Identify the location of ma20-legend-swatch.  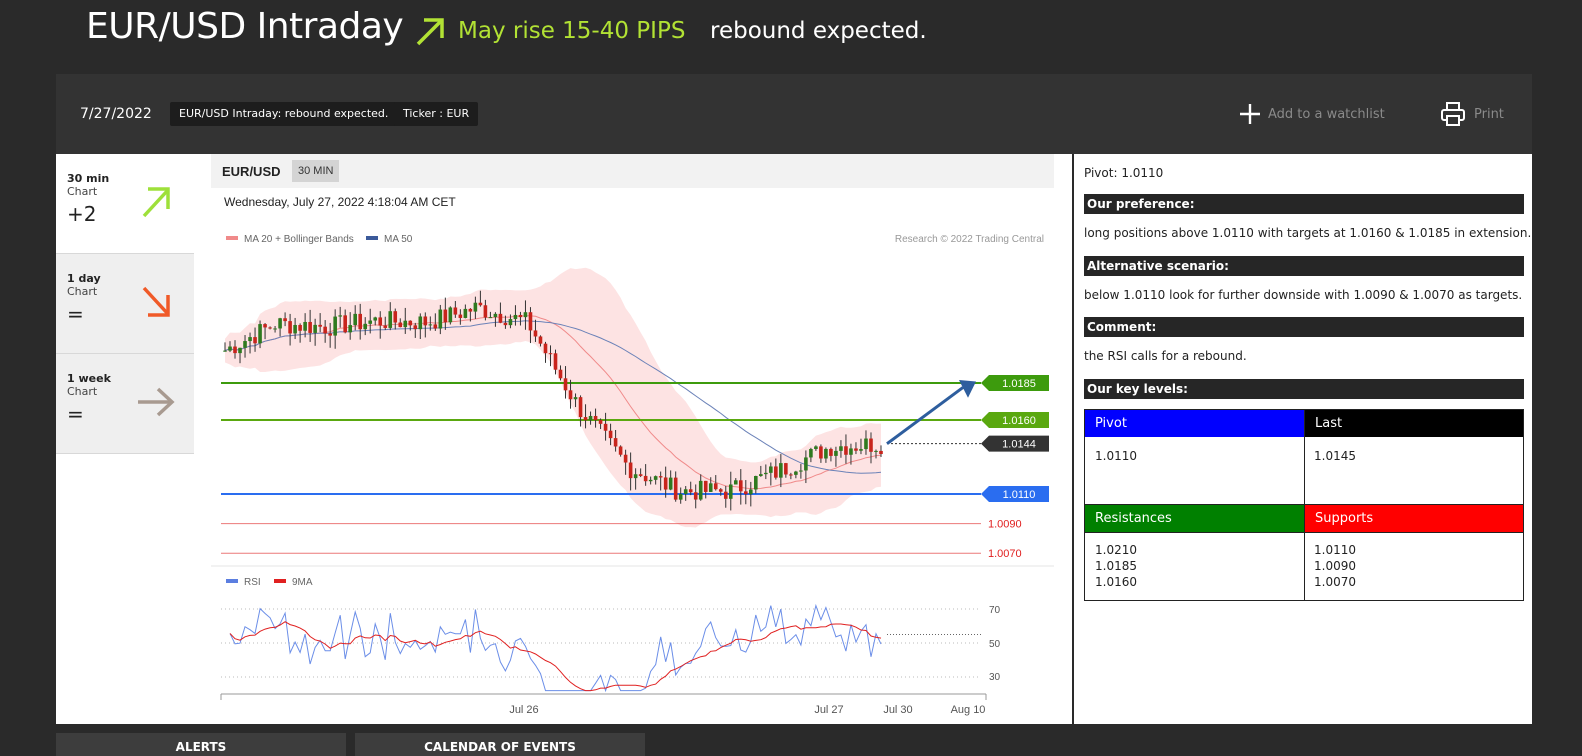
(232, 238).